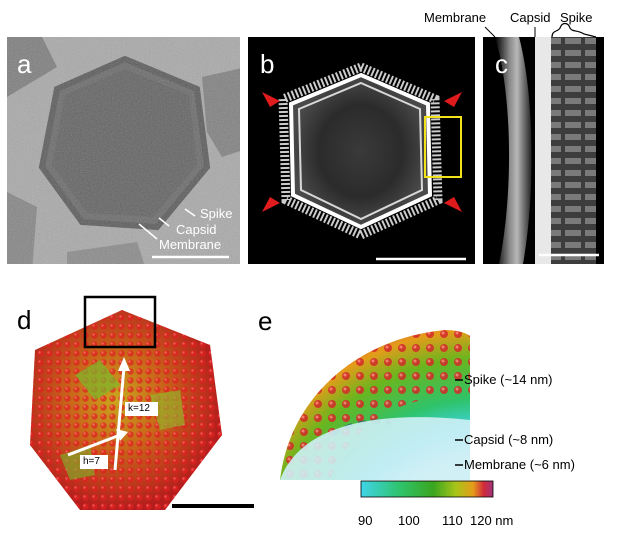 The width and height of the screenshot is (640, 550). I want to click on panel-b: b, so click(361, 150).